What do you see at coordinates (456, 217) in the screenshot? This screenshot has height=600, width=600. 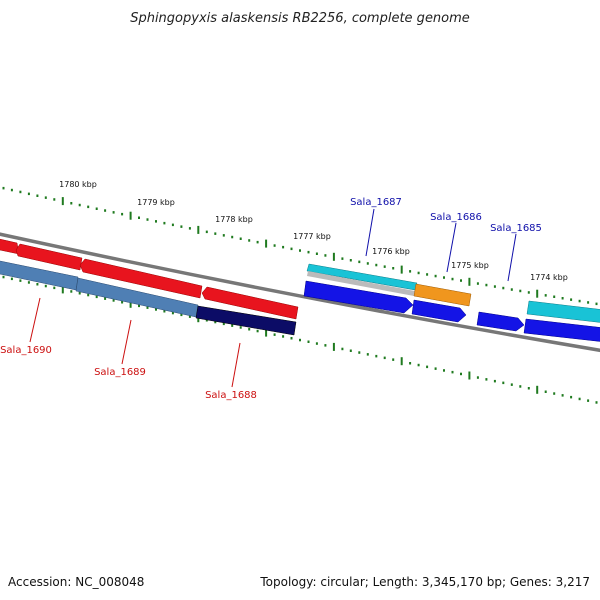 I see `gene-label: Sala_1686` at bounding box center [456, 217].